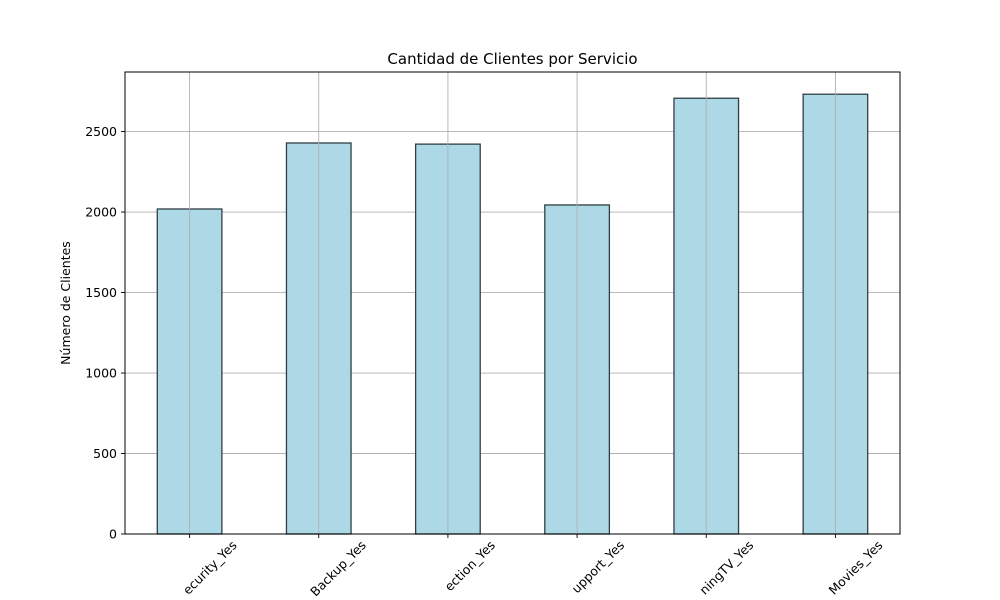 This screenshot has height=600, width=1000. I want to click on y-tick-label-500: 500, so click(105, 453).